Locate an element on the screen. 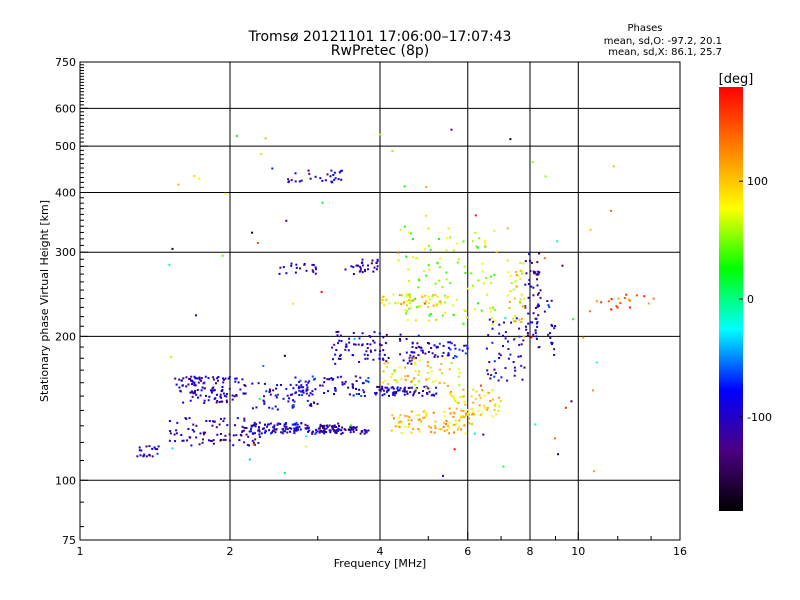  y-tick-label: 100 is located at coordinates (65, 480).